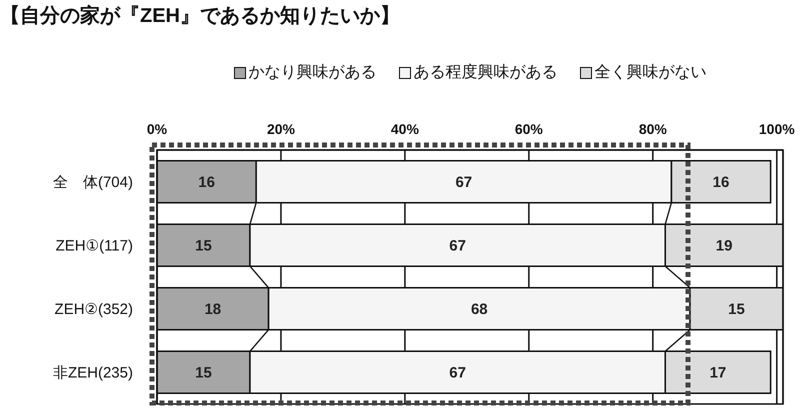 This screenshot has width=800, height=408. Describe the element at coordinates (213, 309) in the screenshot. I see `data-label: 18` at that location.